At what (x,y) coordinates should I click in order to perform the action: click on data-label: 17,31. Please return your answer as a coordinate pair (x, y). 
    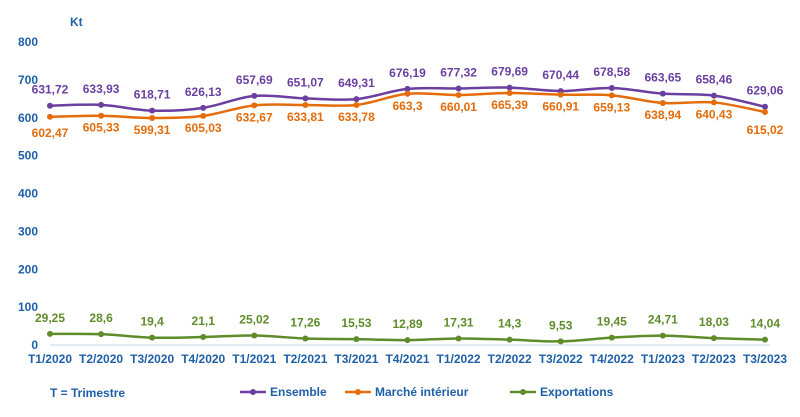
    Looking at the image, I should click on (459, 322).